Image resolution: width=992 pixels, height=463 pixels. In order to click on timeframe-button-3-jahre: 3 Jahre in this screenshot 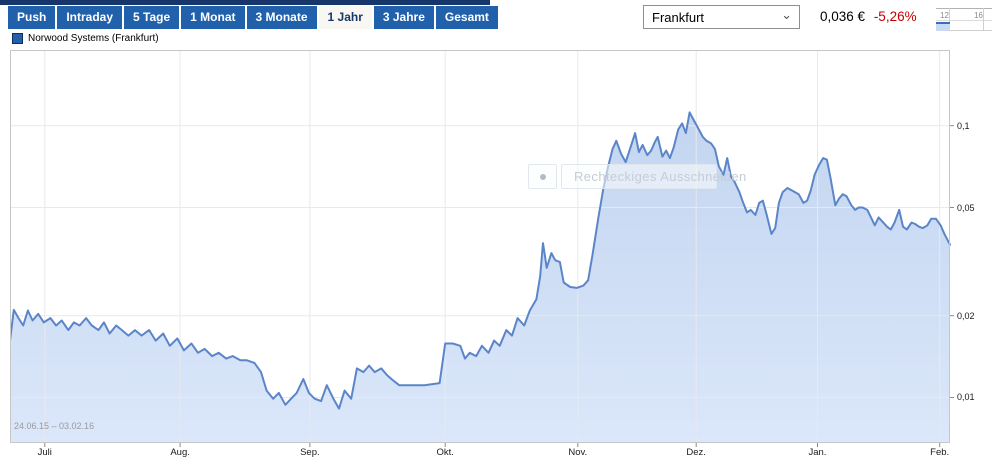, I will do `click(403, 17)`.